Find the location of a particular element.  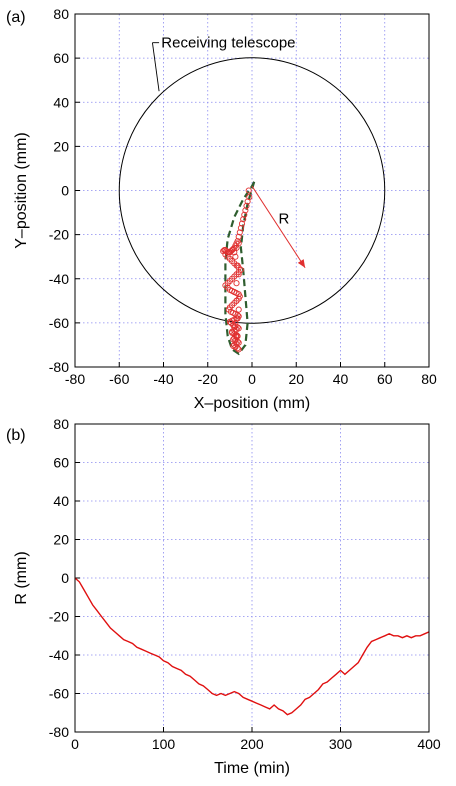

panel-b-x-axis-label: Time (min) is located at coordinates (252, 768).